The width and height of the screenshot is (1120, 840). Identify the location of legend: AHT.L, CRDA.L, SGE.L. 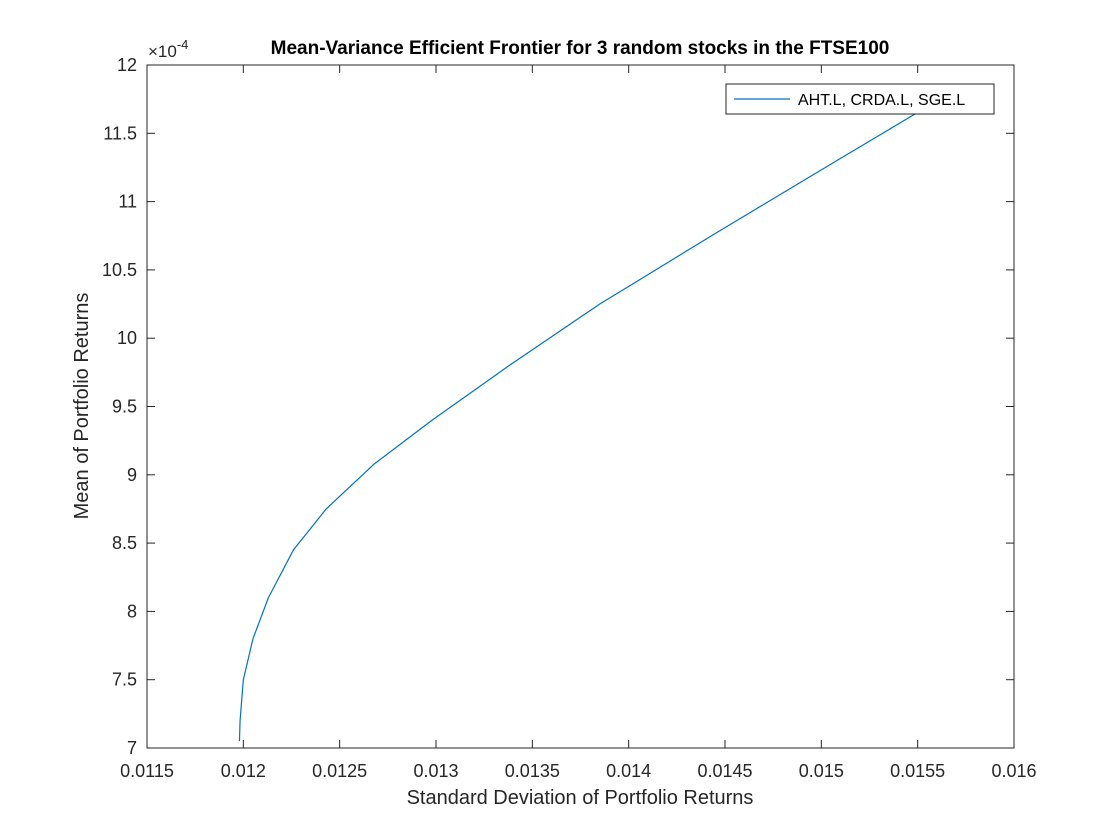
(860, 99).